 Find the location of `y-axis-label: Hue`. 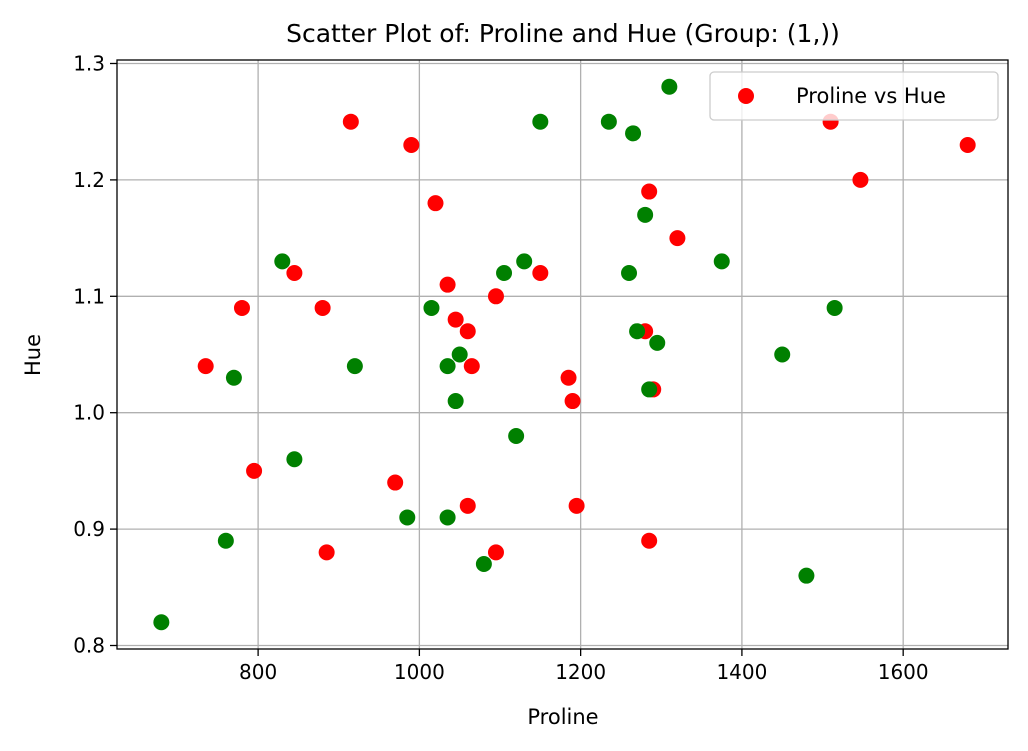

y-axis-label: Hue is located at coordinates (33, 355).